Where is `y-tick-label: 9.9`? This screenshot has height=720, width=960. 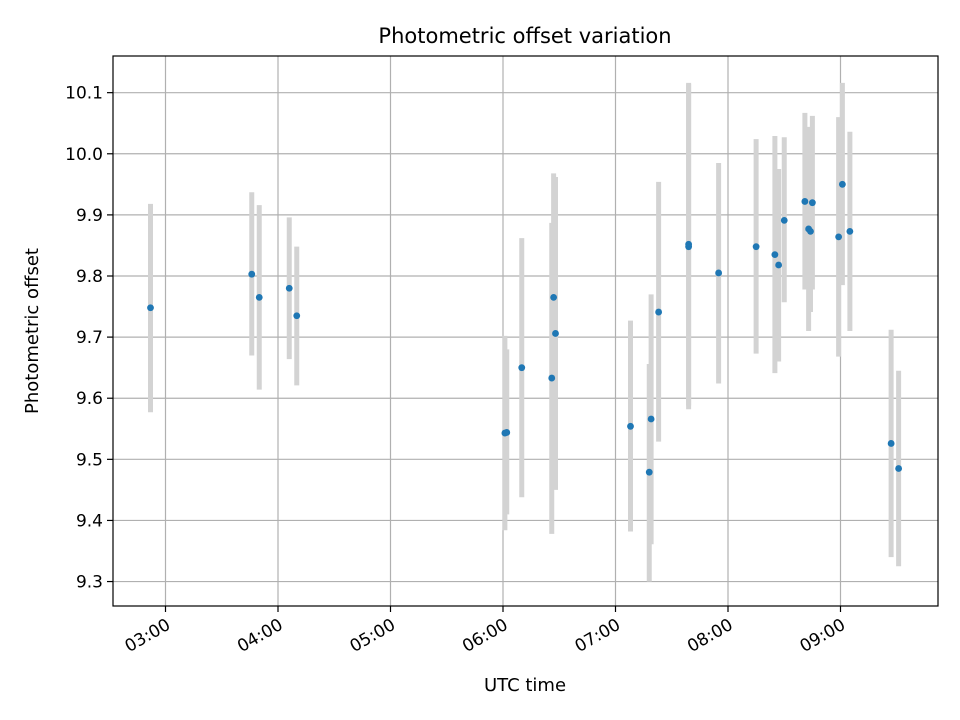 y-tick-label: 9.9 is located at coordinates (89, 216).